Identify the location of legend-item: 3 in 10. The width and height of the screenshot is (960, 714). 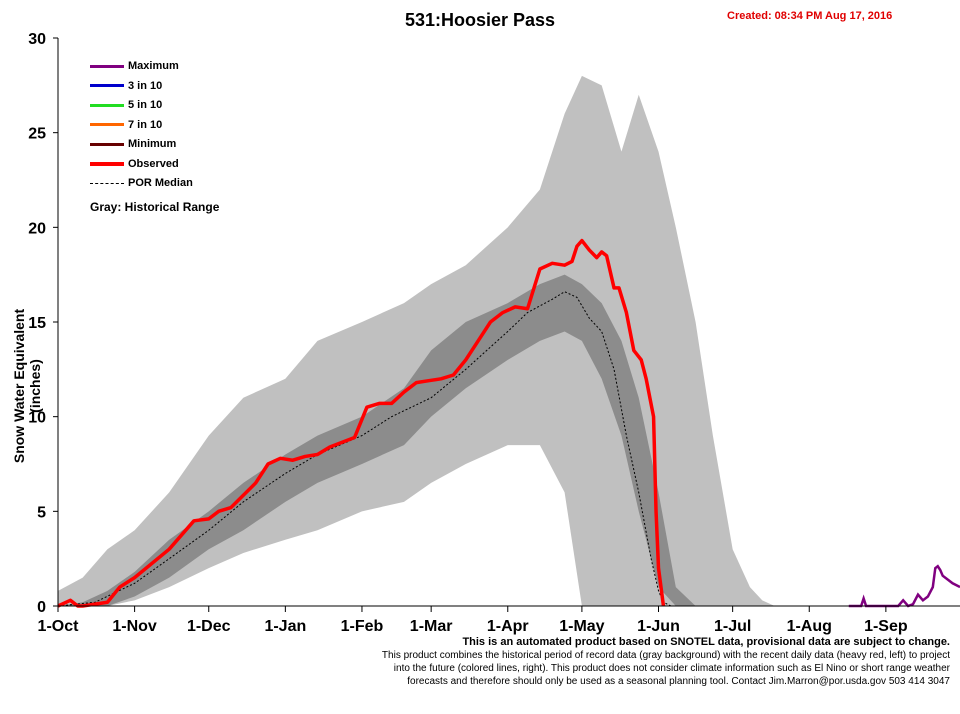
(126, 86).